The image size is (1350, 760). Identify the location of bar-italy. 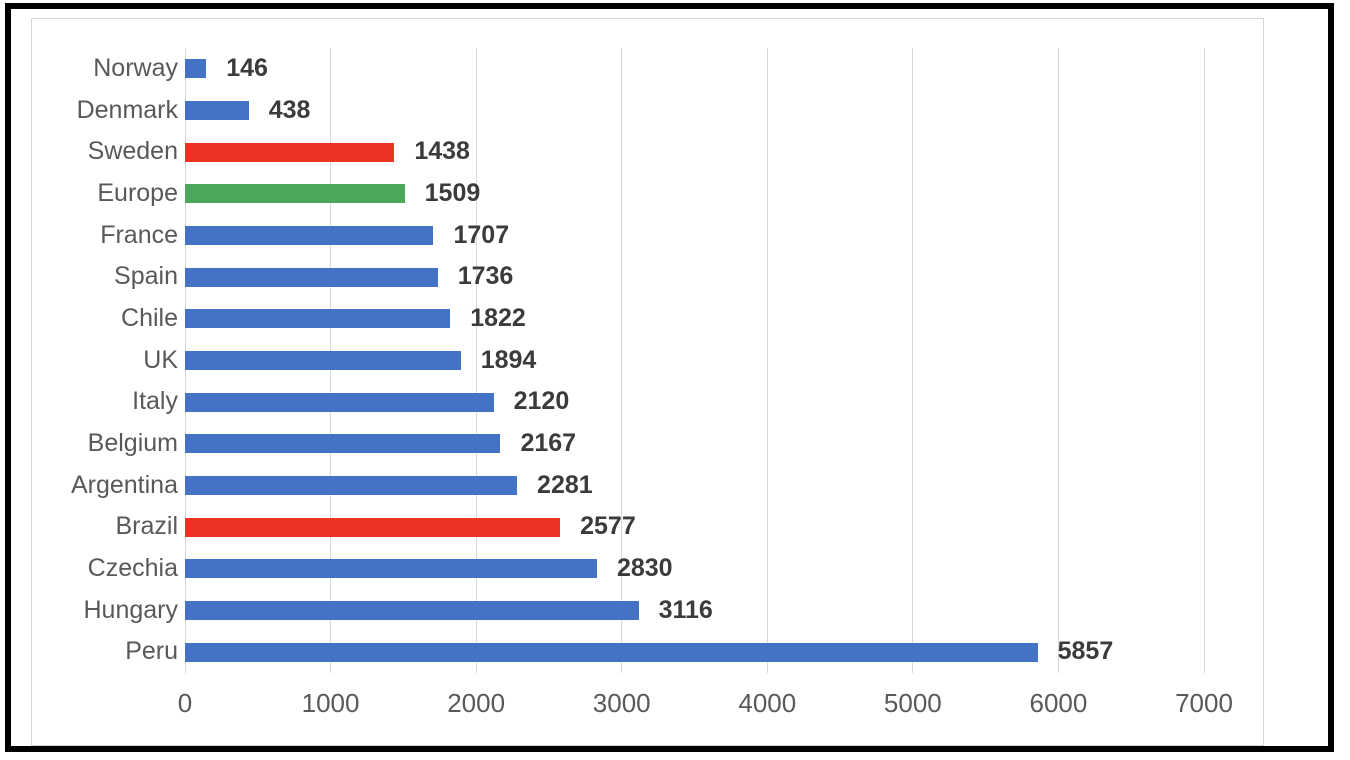
(339, 402).